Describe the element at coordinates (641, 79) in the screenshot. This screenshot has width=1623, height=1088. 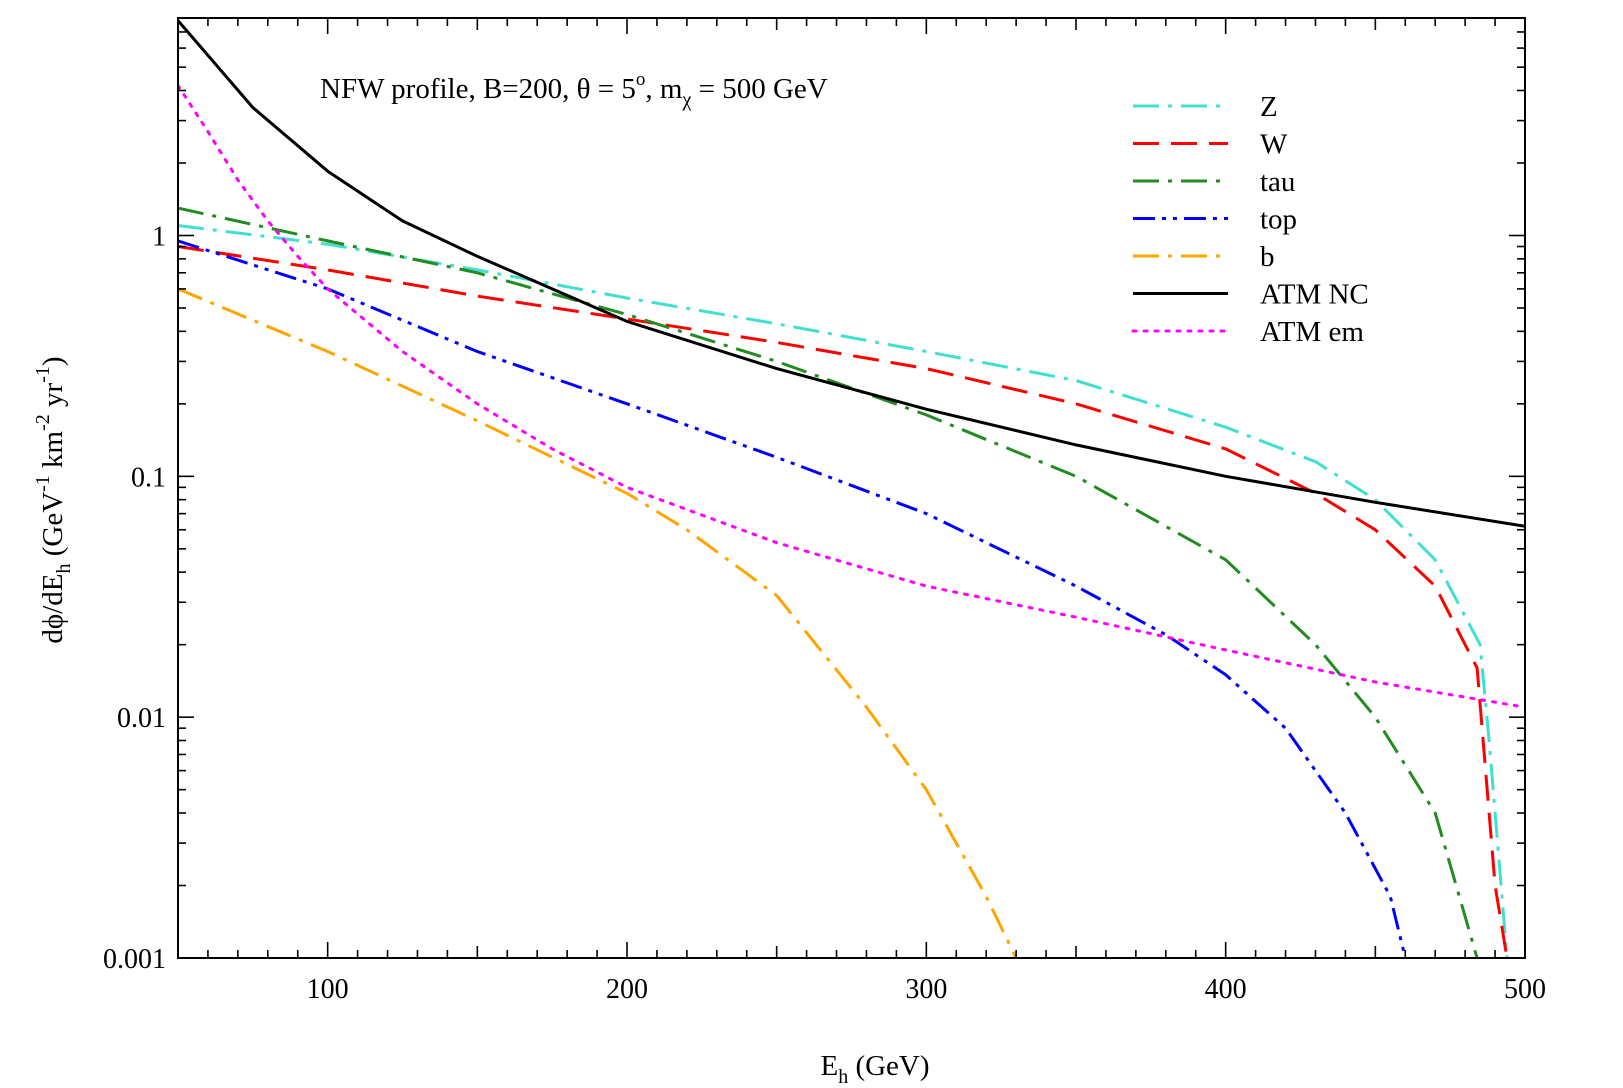
I see `annotation-degree: o` at that location.